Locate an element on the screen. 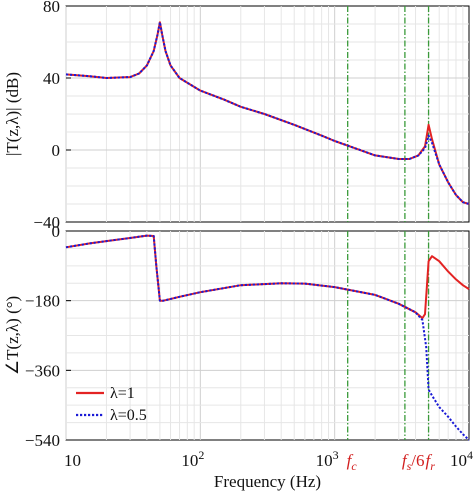  frequency-marker-label: fc is located at coordinates (352, 462).